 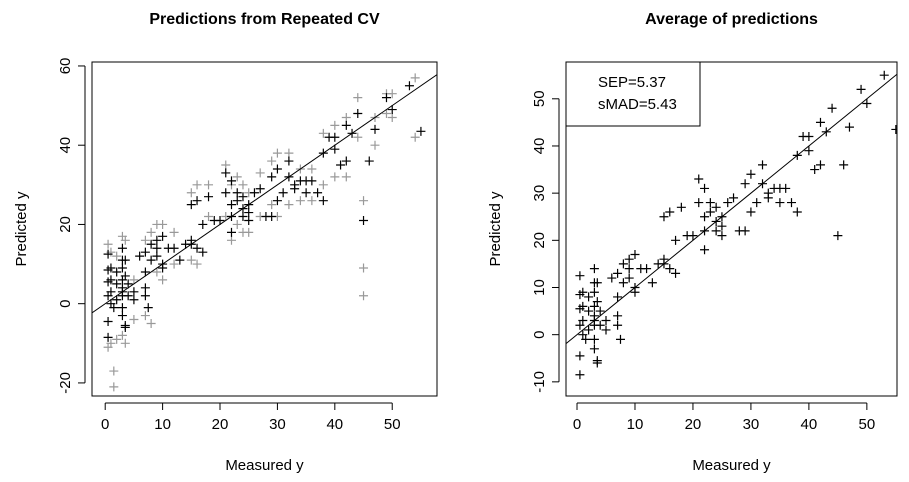 I want to click on chart-title: Average of predictions, so click(x=731, y=19).